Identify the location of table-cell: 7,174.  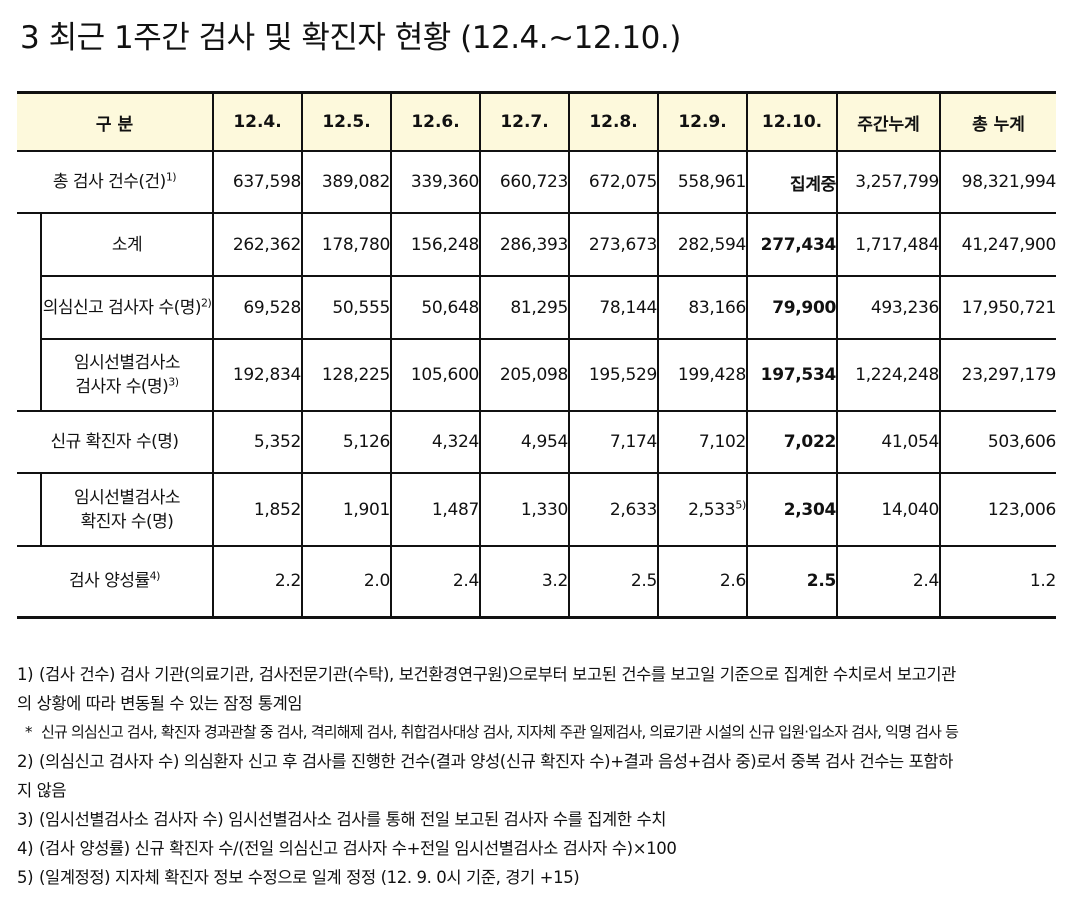
(613, 442).